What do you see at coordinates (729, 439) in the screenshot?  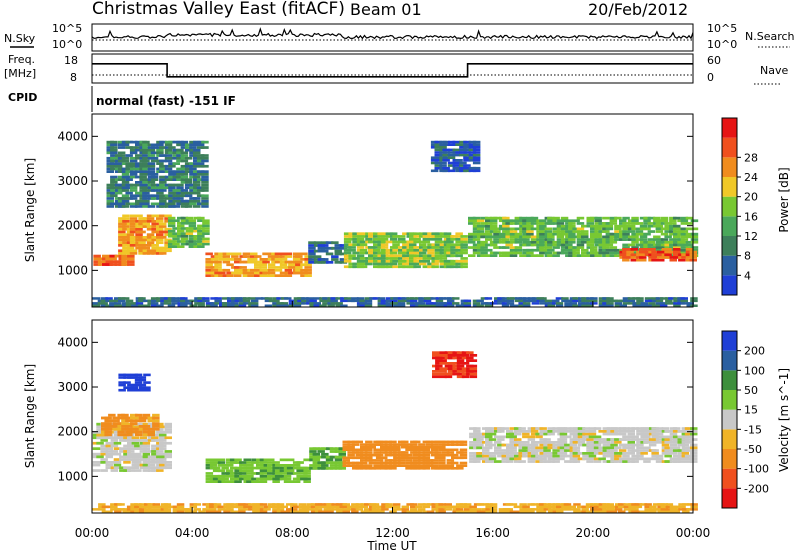 I see `colorbar-swatch` at bounding box center [729, 439].